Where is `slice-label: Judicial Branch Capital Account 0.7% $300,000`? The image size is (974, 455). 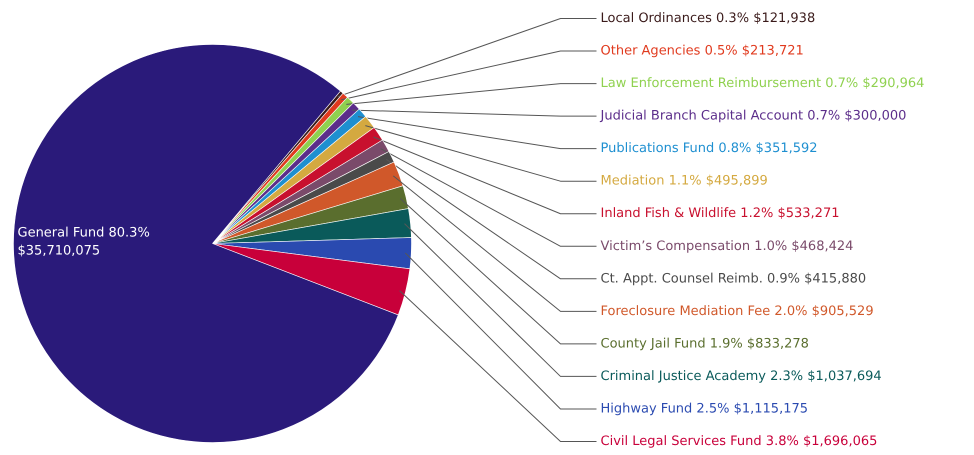 slice-label: Judicial Branch Capital Account 0.7% $300,000 is located at coordinates (753, 116).